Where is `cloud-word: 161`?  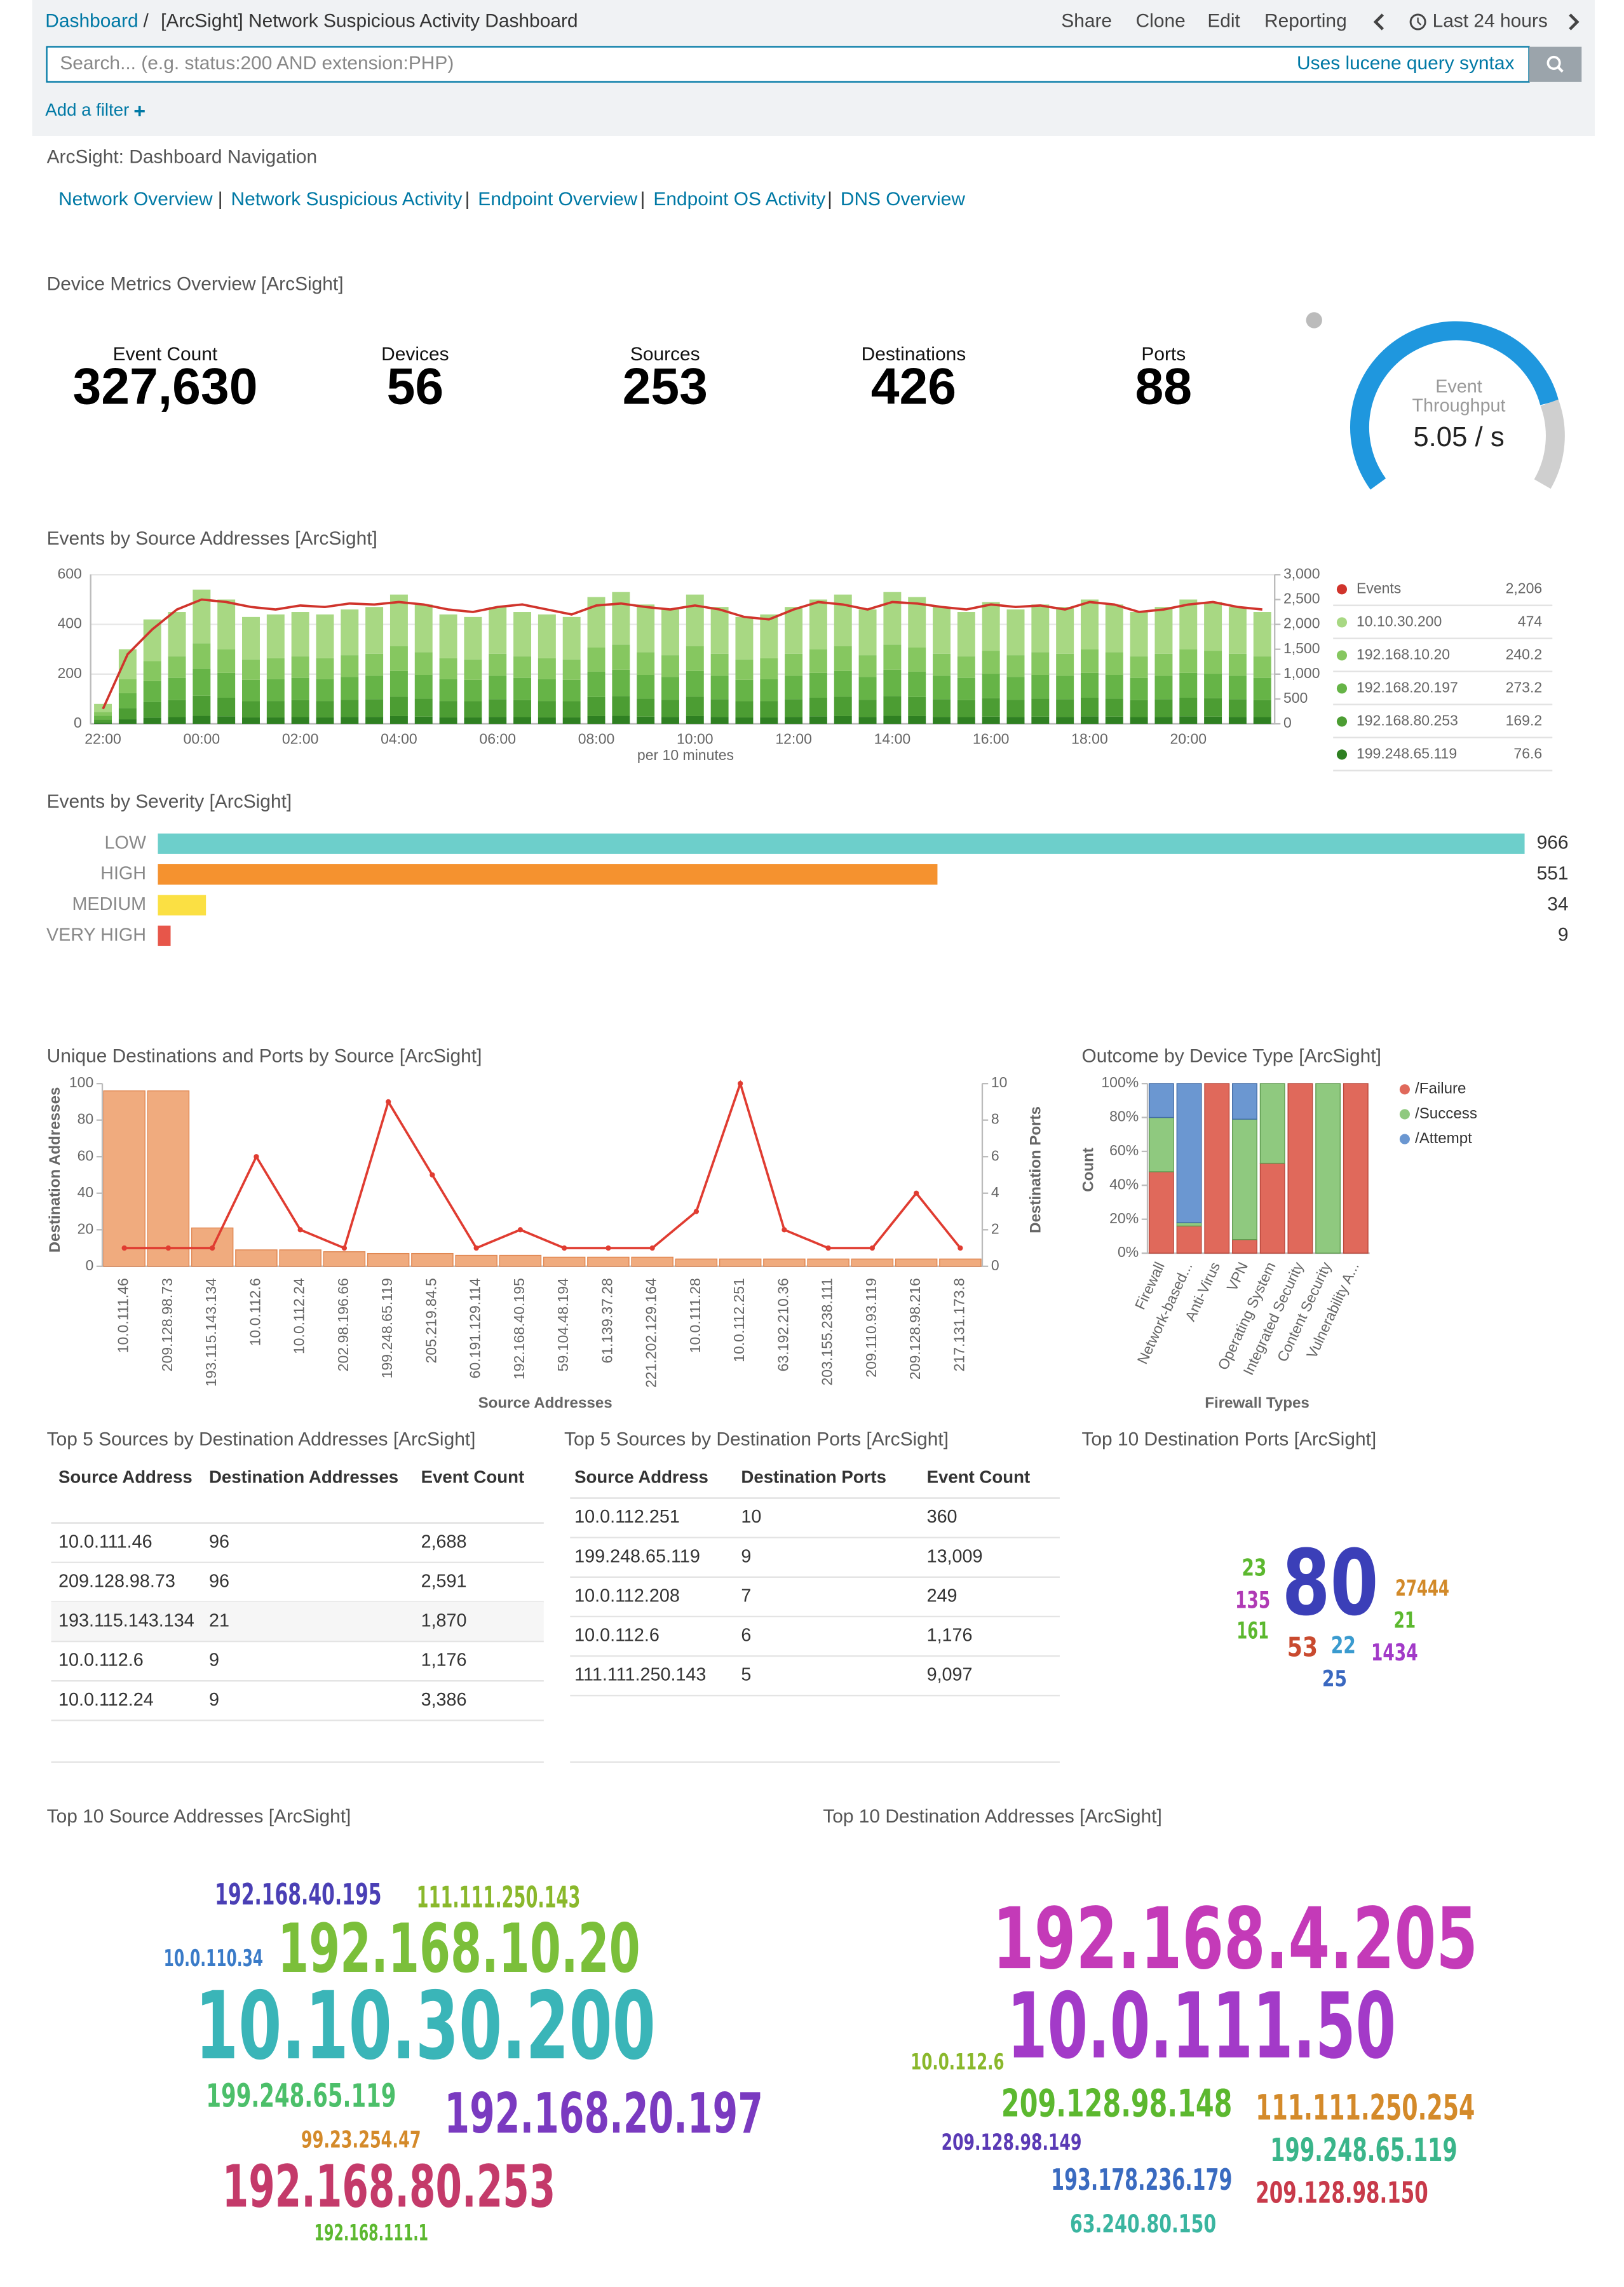
cloud-word: 161 is located at coordinates (1252, 1631).